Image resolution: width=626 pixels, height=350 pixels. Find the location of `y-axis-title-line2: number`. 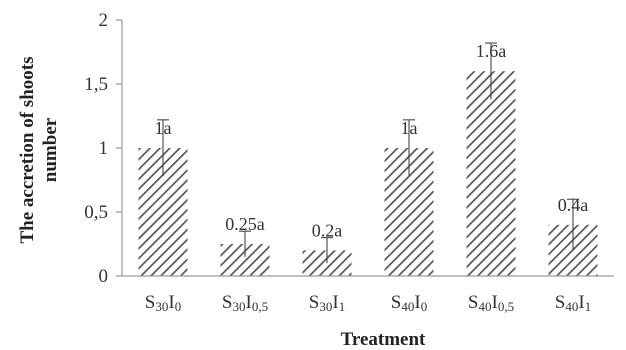

y-axis-title-line2: number is located at coordinates (50, 149).